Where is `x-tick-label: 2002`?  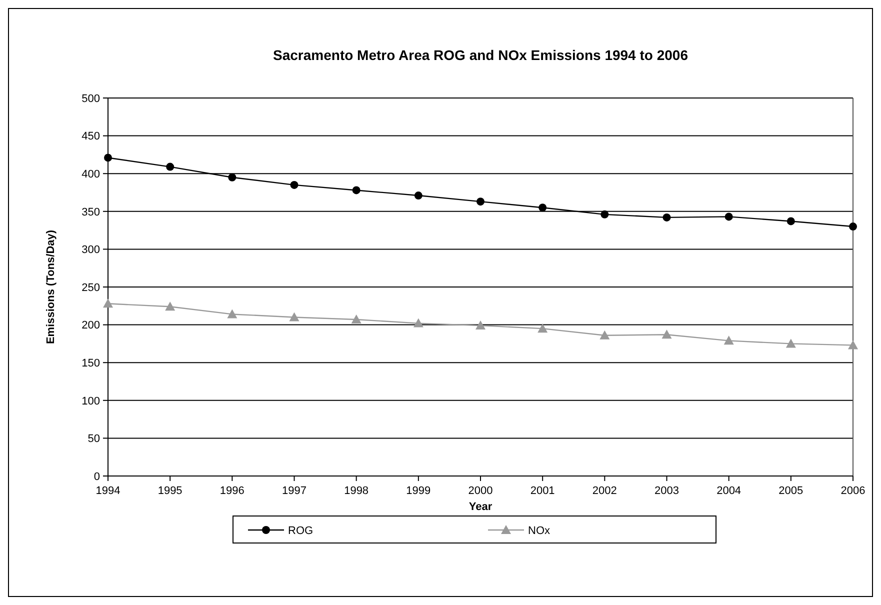
x-tick-label: 2002 is located at coordinates (604, 491).